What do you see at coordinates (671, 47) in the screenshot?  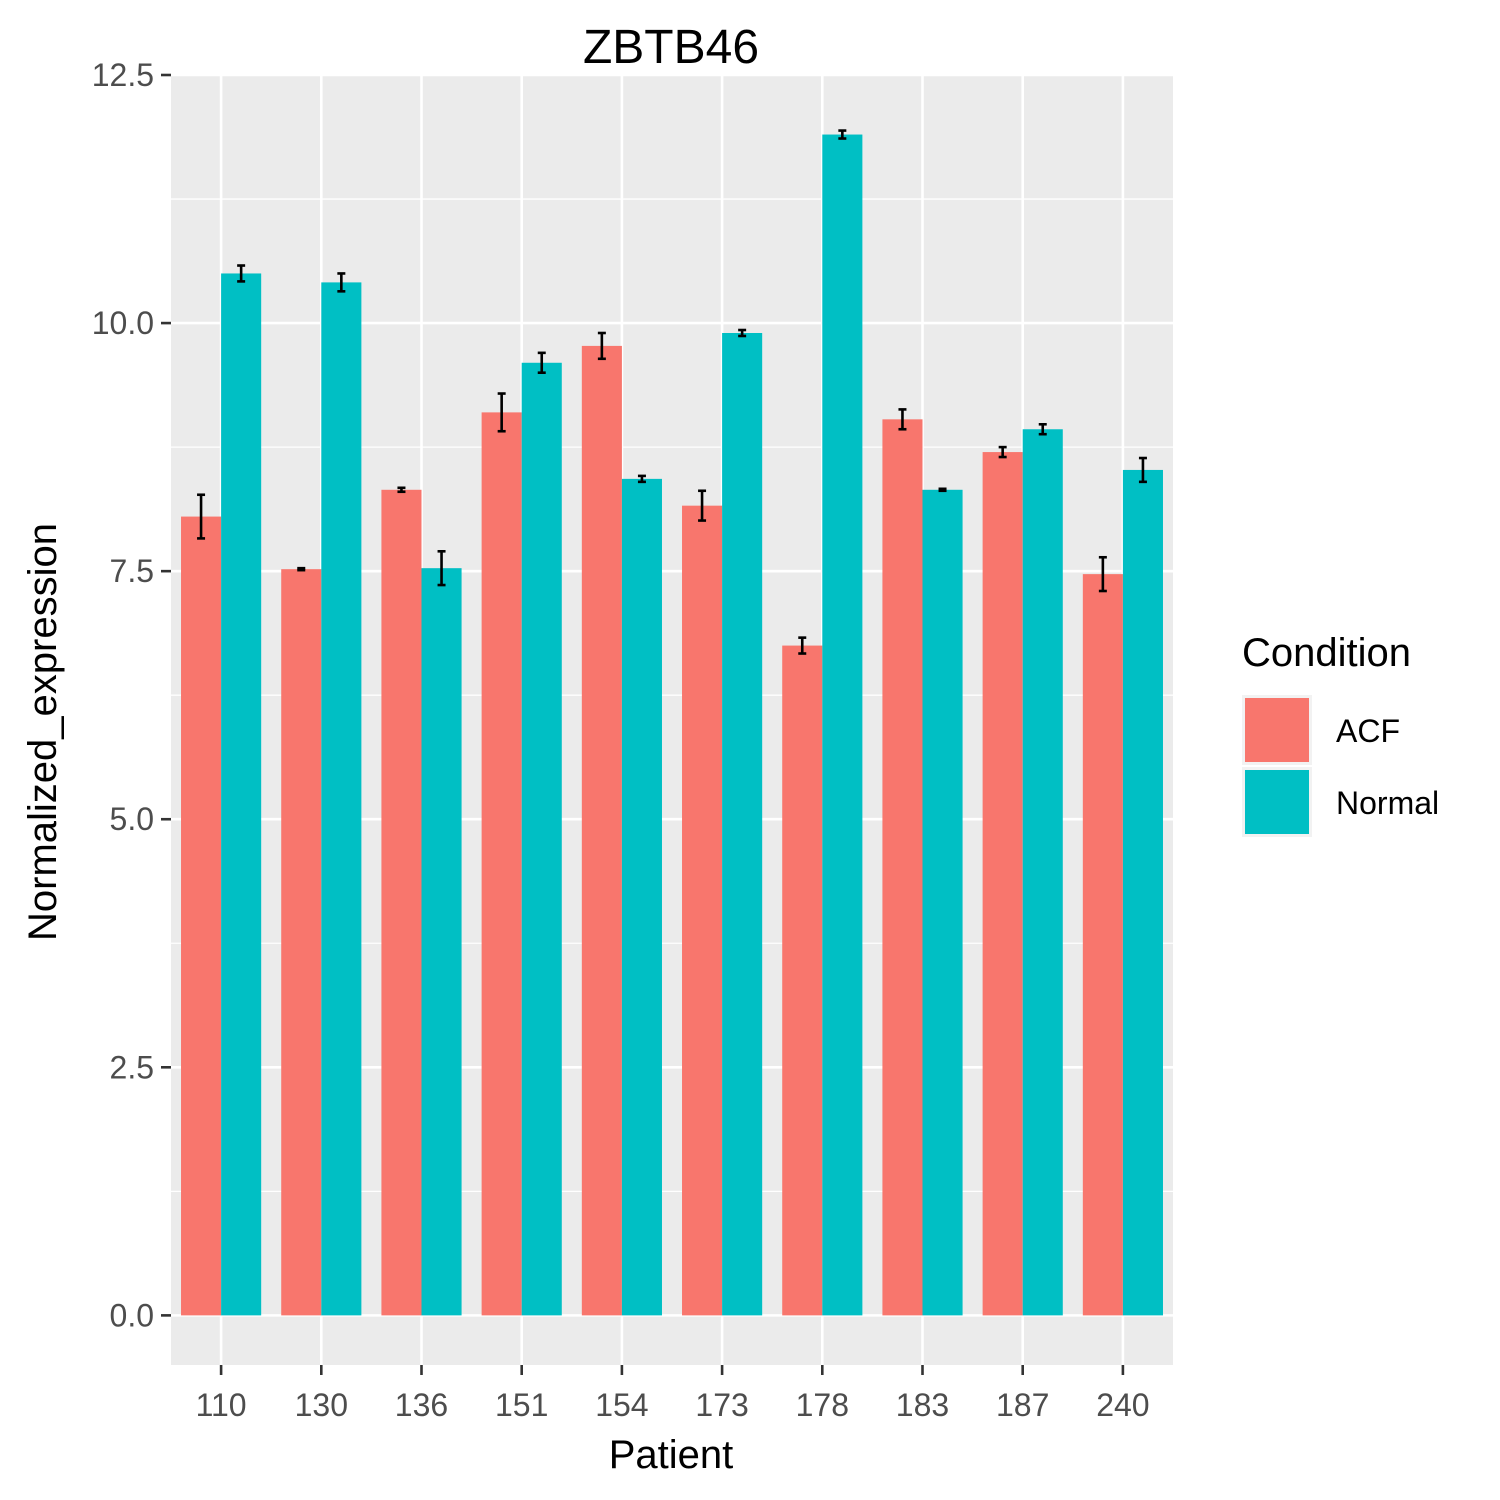 I see `chart-title: ZBTB46` at bounding box center [671, 47].